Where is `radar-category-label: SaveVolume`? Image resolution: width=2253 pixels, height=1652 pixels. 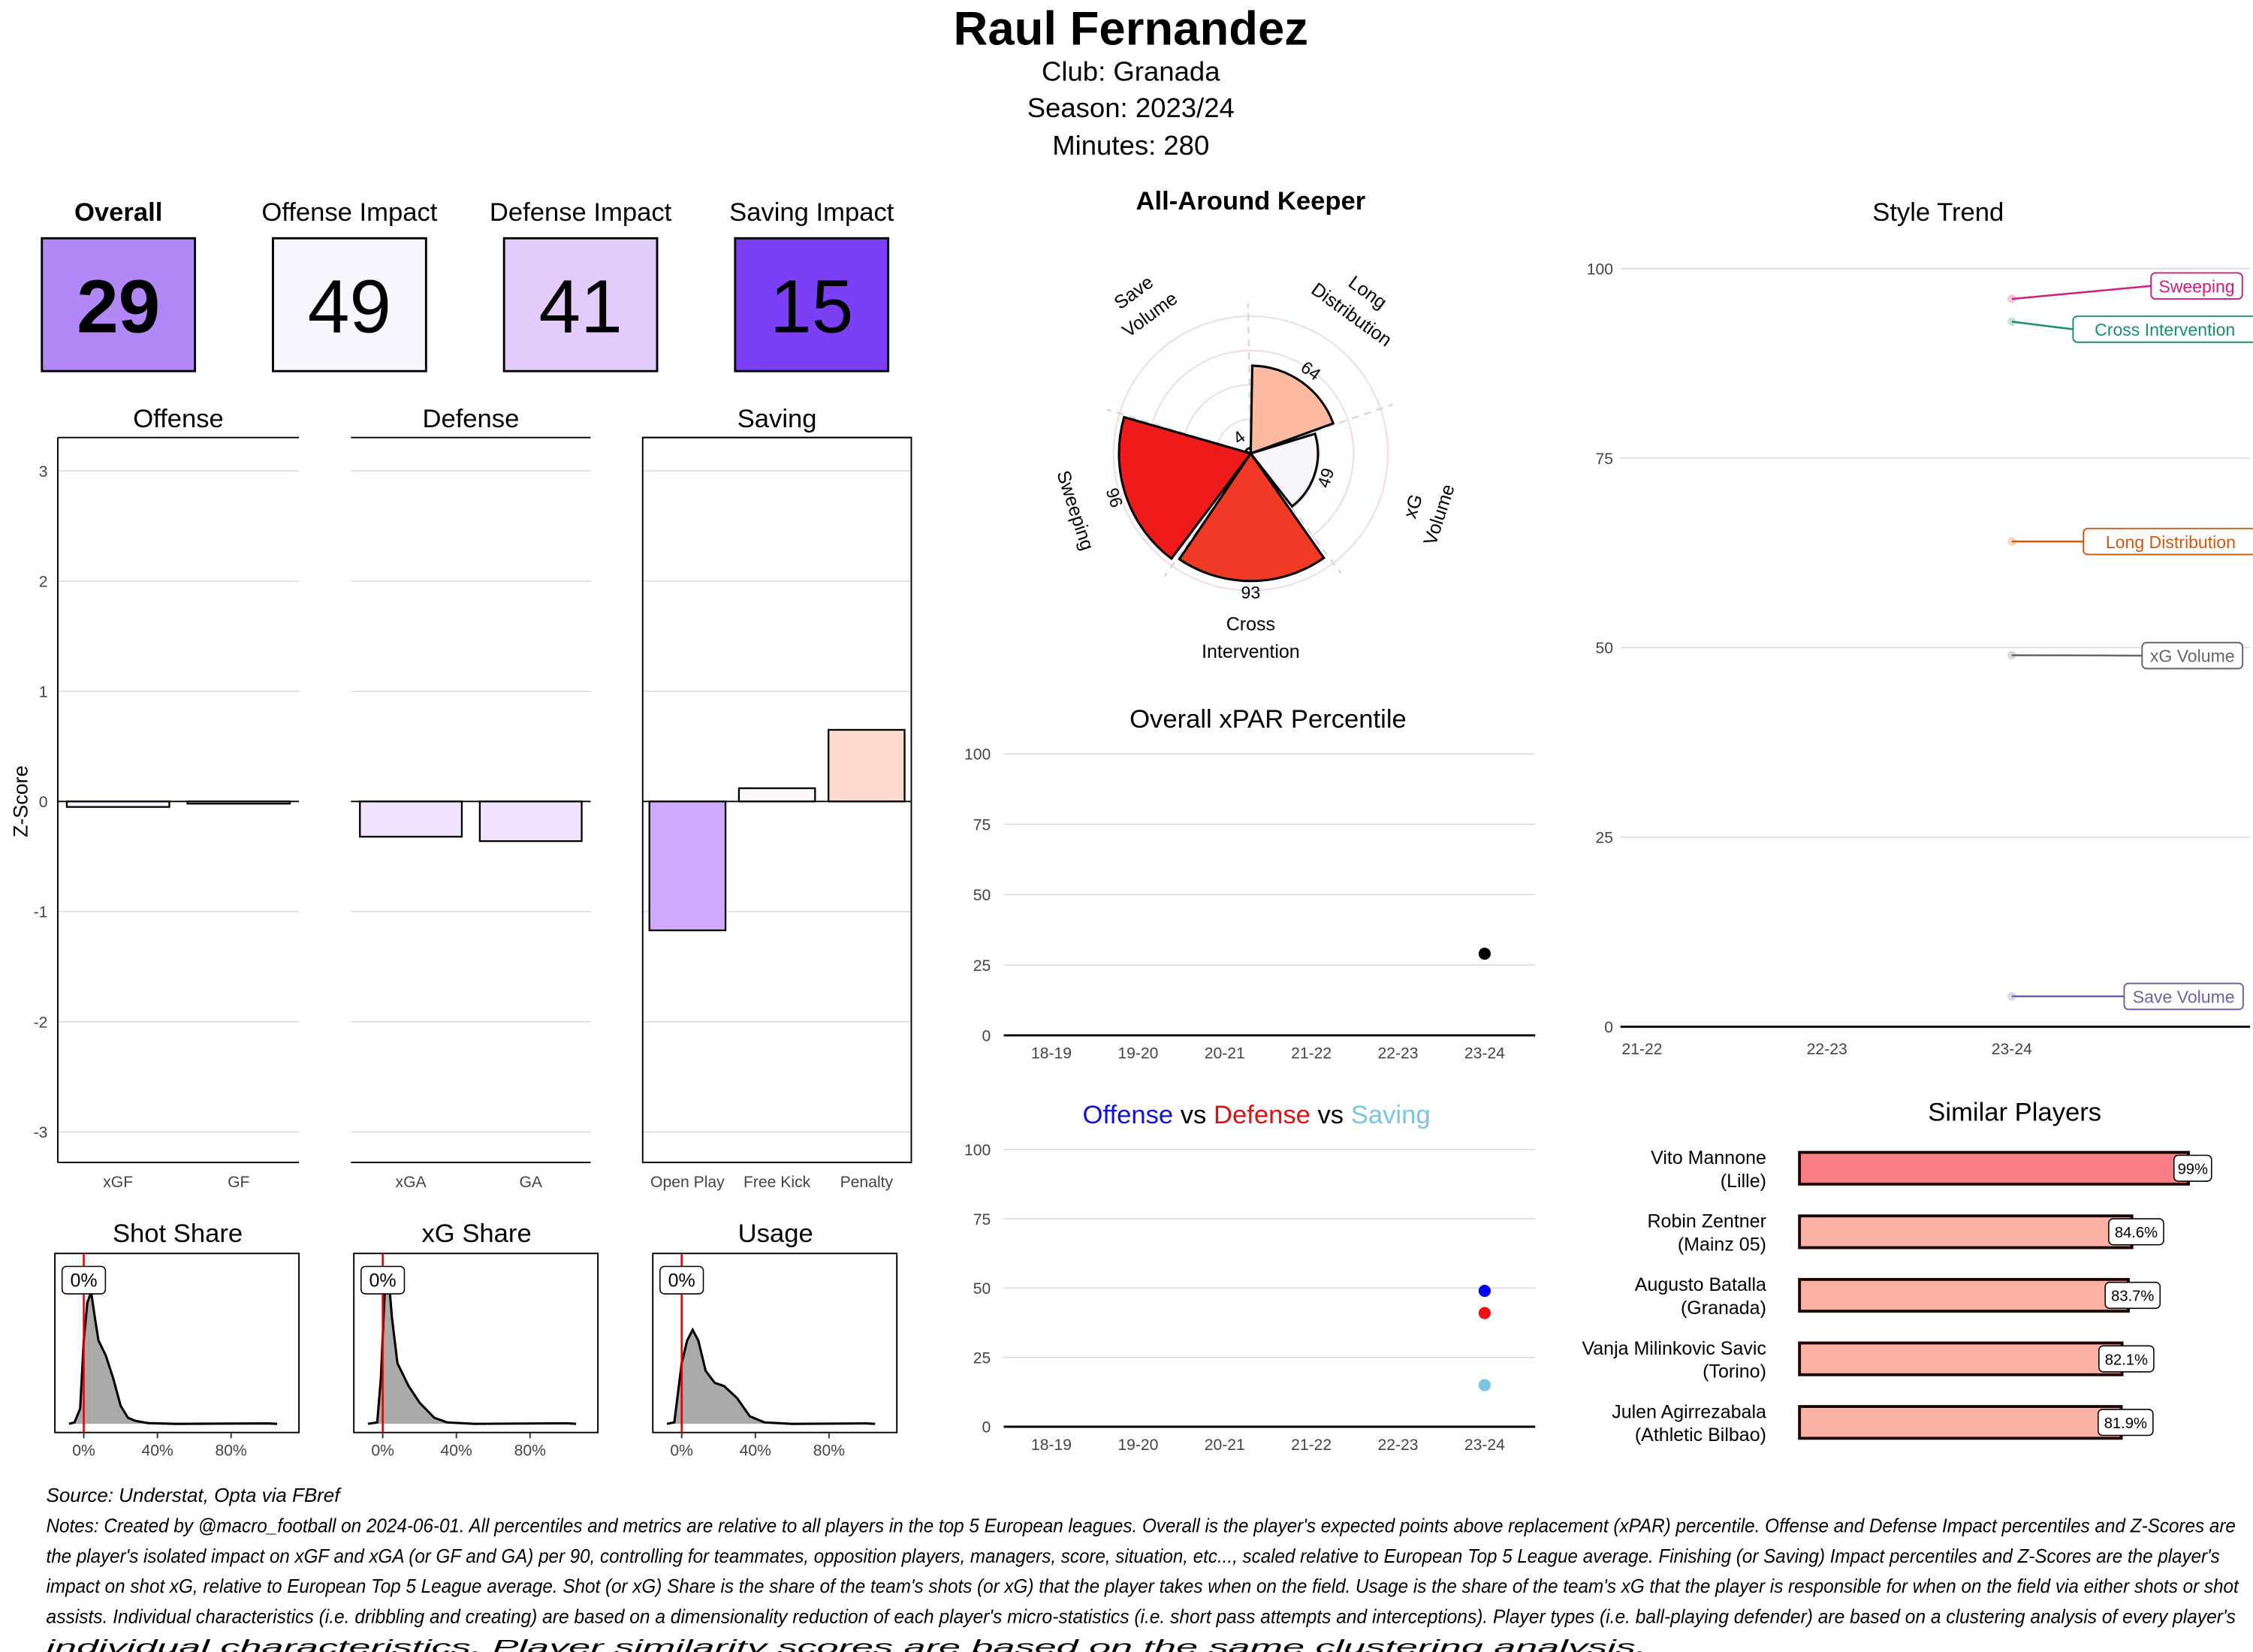 radar-category-label: SaveVolume is located at coordinates (1141, 304).